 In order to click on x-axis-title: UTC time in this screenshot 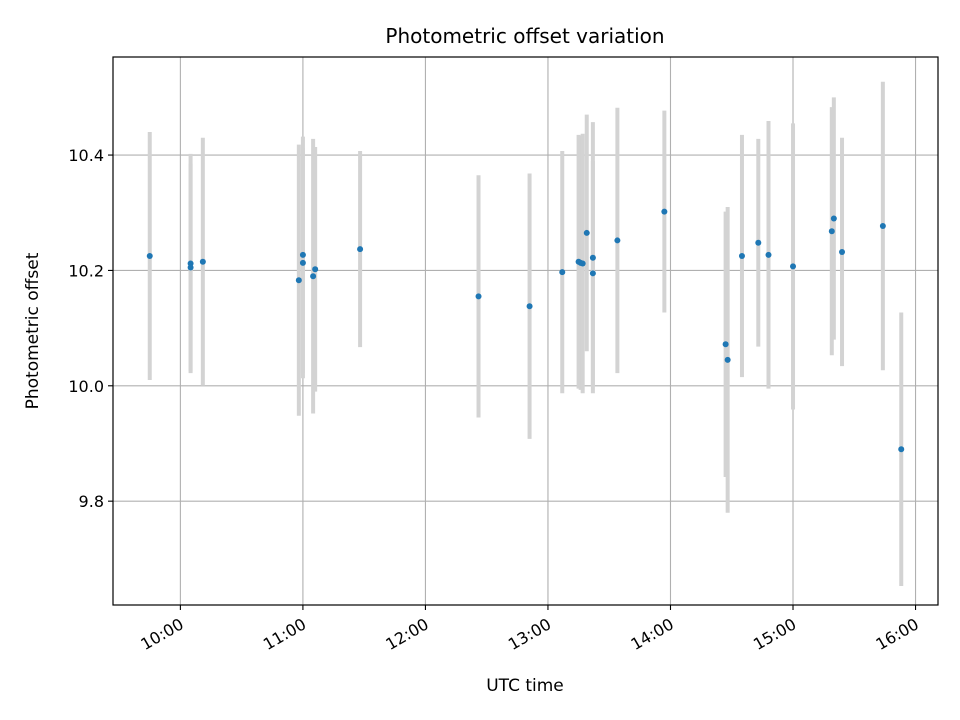, I will do `click(525, 686)`.